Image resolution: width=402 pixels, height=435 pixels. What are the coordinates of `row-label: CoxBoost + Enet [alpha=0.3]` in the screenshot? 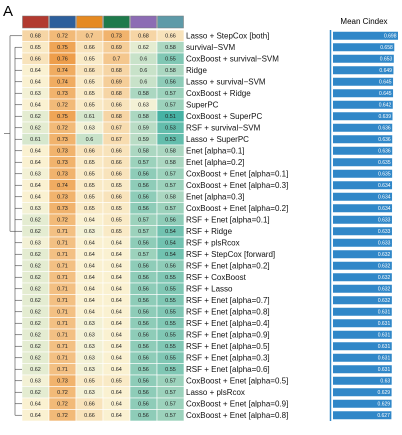 It's located at (237, 185).